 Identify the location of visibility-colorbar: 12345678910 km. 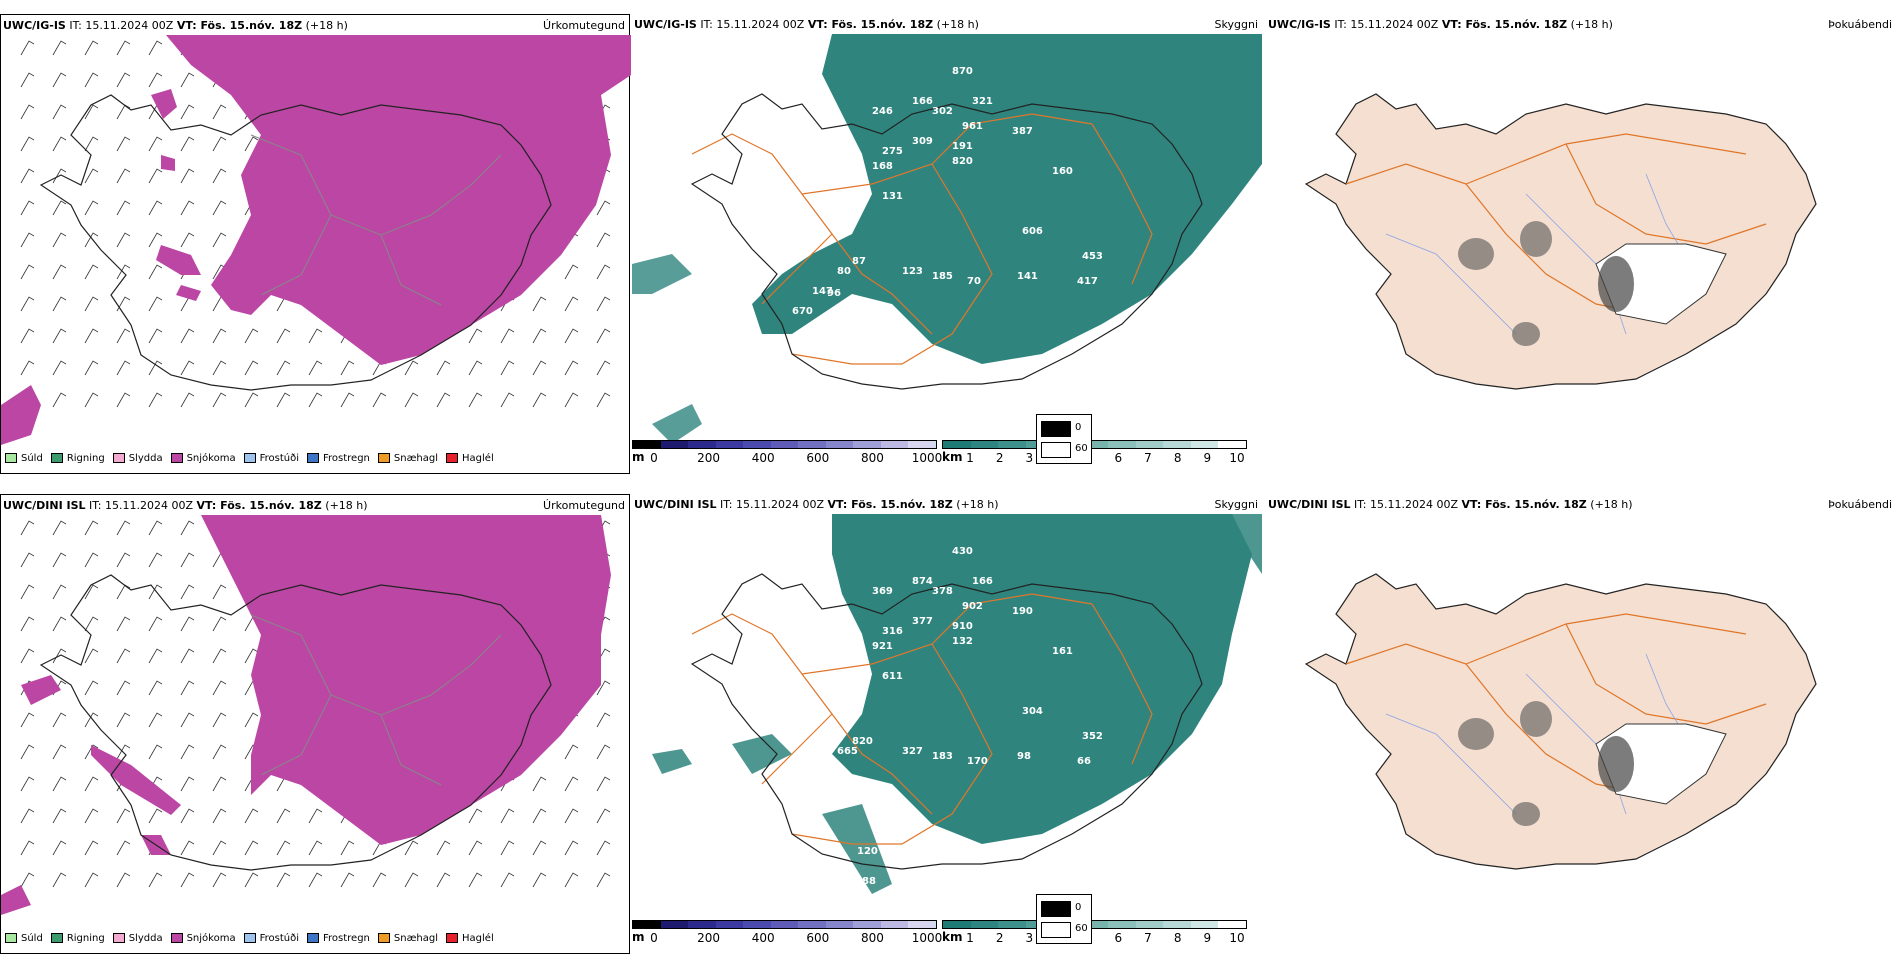
(1094, 455).